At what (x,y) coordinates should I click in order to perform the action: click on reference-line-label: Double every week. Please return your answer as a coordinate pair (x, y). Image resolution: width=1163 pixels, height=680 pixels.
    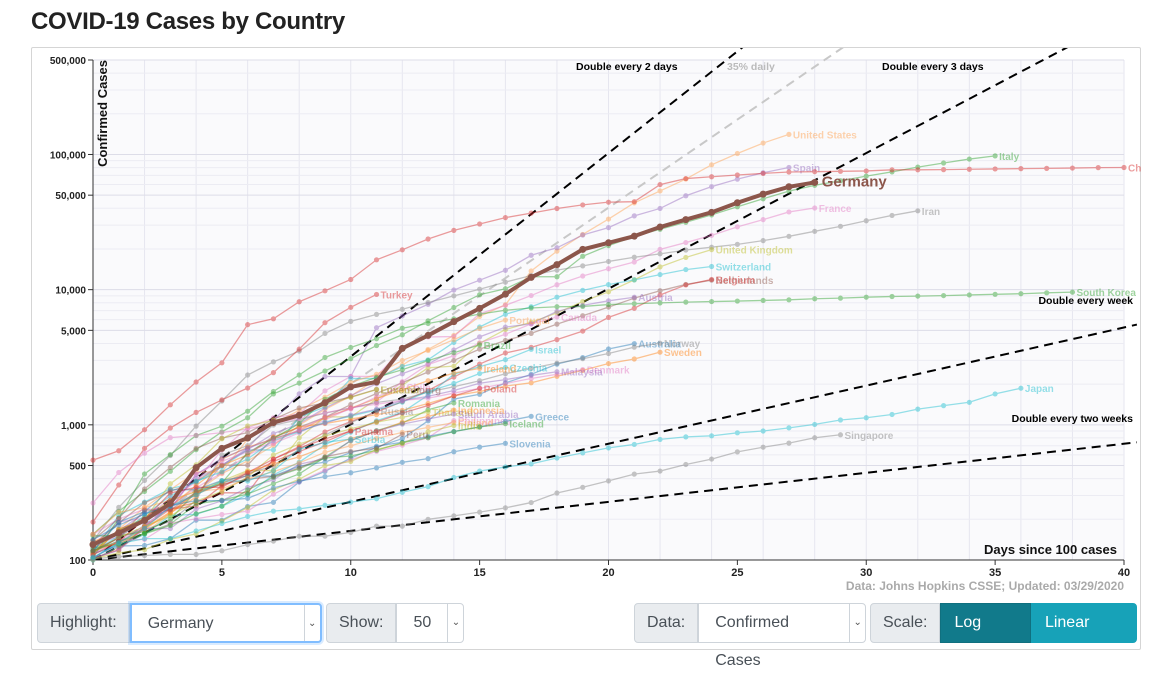
    Looking at the image, I should click on (1085, 301).